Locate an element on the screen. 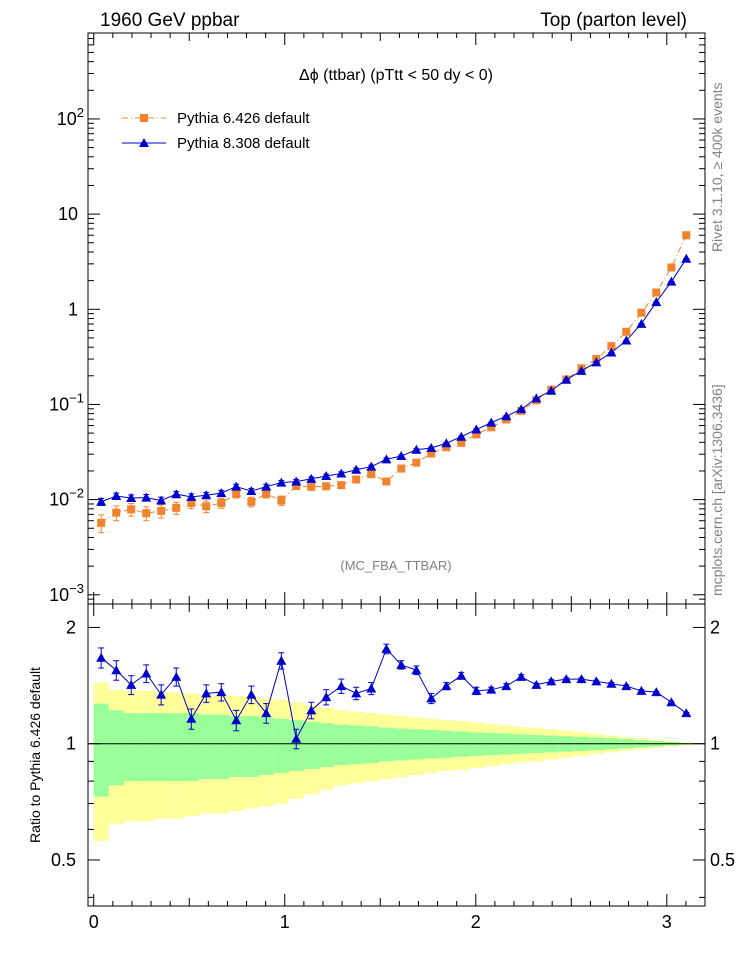  main-y-tick-label: 10 is located at coordinates (68, 214).